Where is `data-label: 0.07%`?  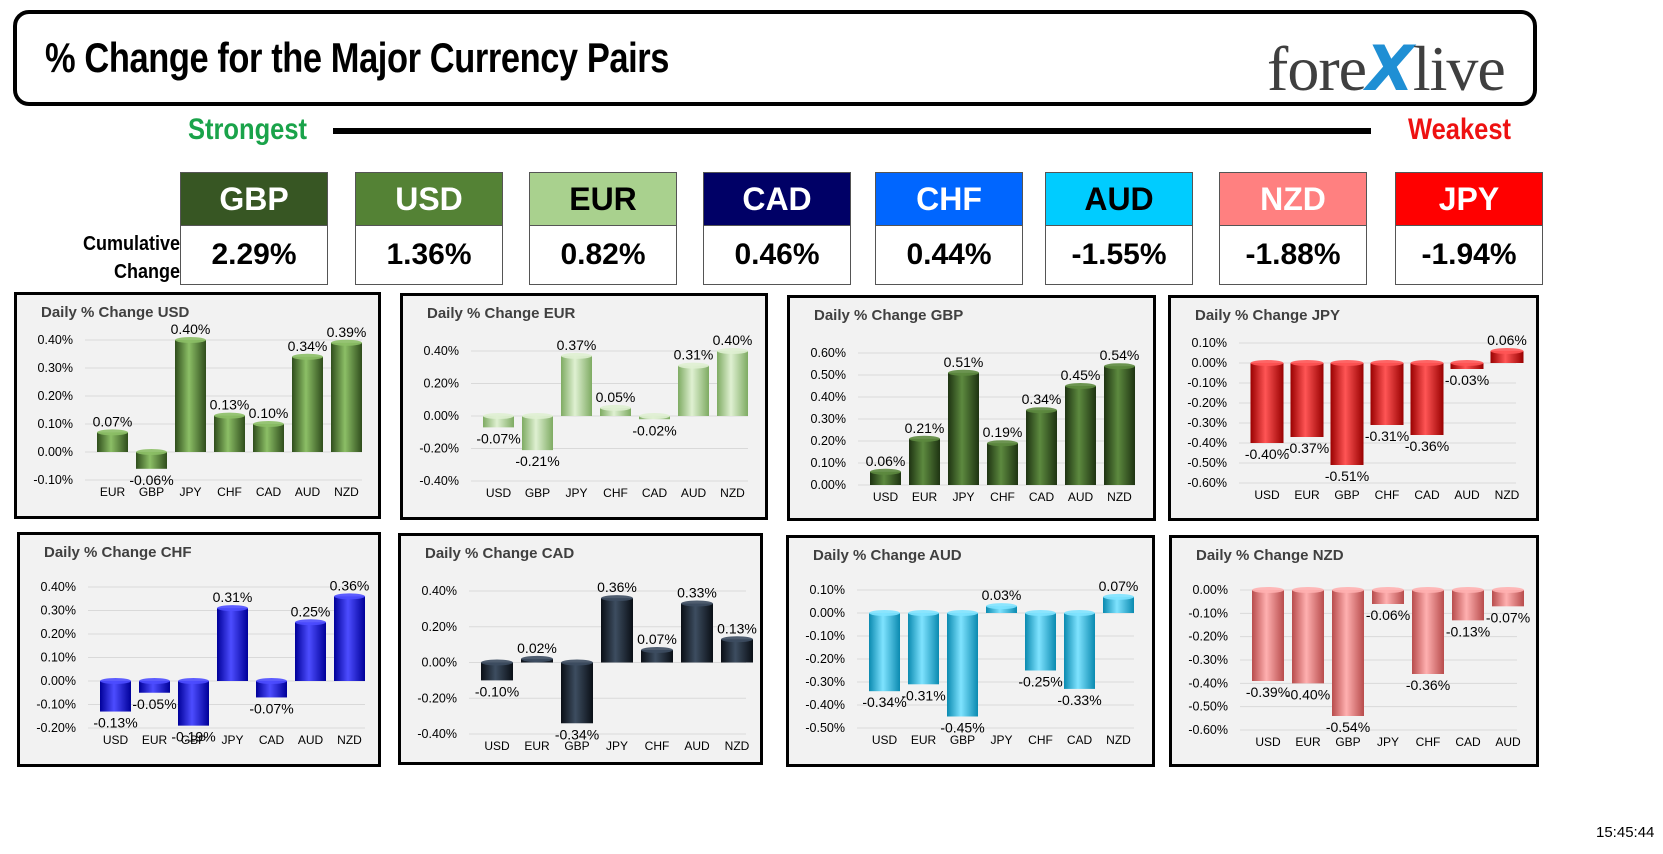
data-label: 0.07% is located at coordinates (657, 639).